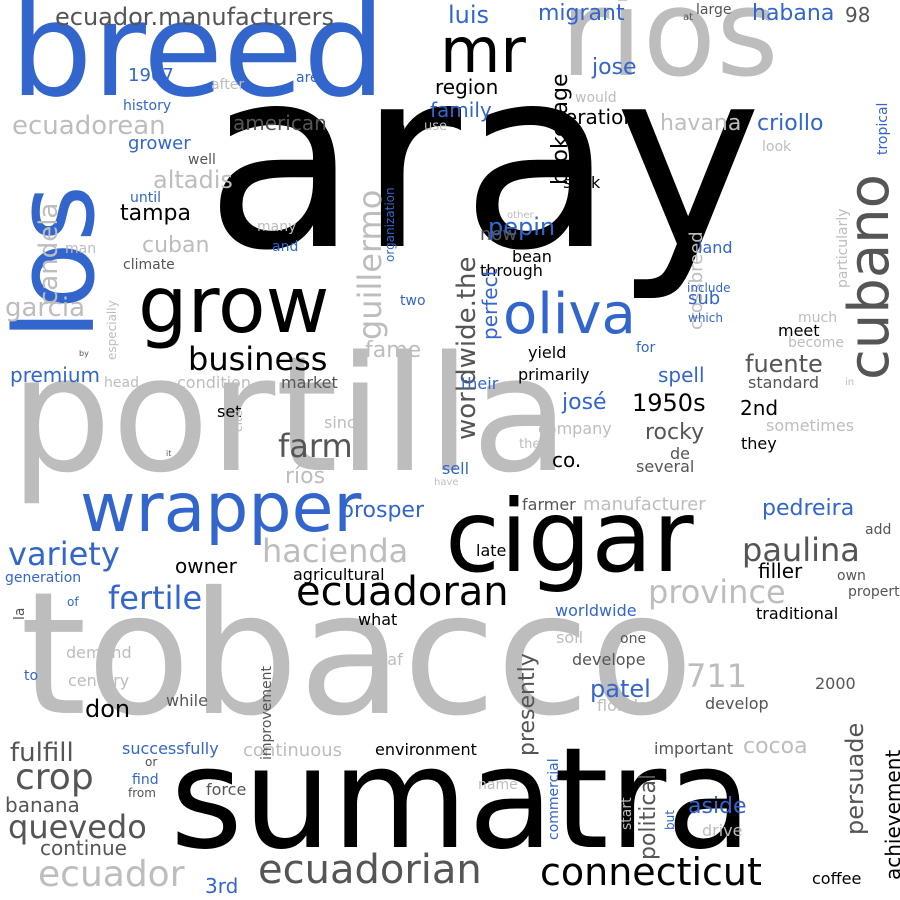  Describe the element at coordinates (149, 265) in the screenshot. I see `word: climate` at that location.